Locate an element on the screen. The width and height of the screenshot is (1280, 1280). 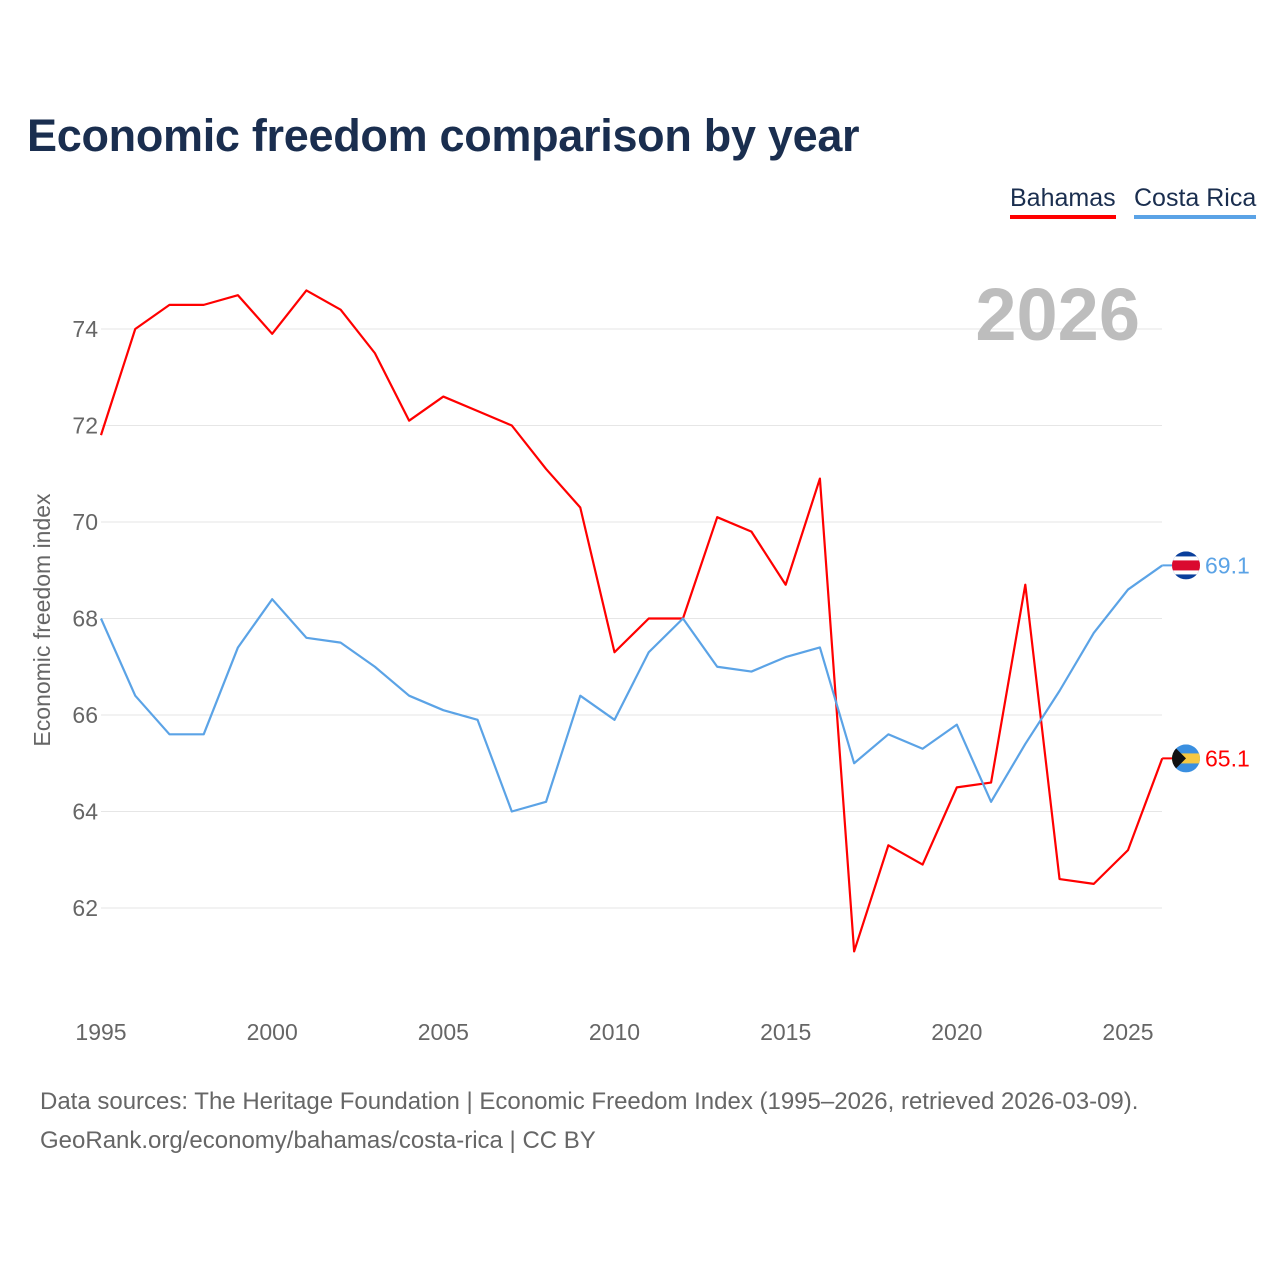
y-tick-label: 66 is located at coordinates (85, 715).